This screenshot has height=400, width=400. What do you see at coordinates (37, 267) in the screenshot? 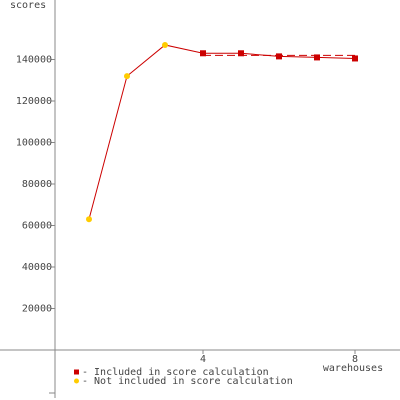
I see `y-tick-label: 40000` at bounding box center [37, 267].